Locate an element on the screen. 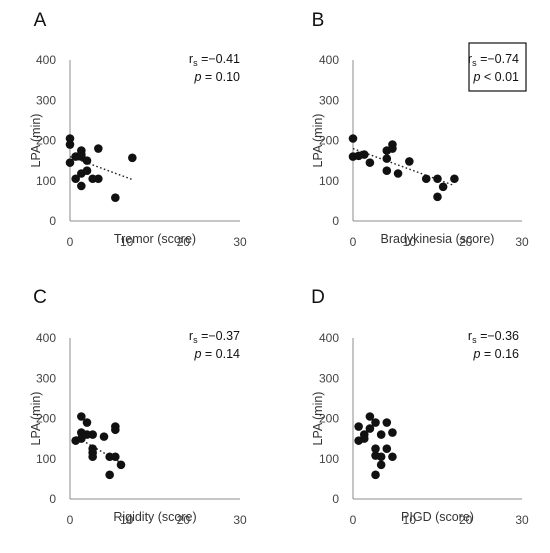 Image resolution: width=550 pixels, height=553 pixels. rs-annotation: rs =−0.37 is located at coordinates (214, 337).